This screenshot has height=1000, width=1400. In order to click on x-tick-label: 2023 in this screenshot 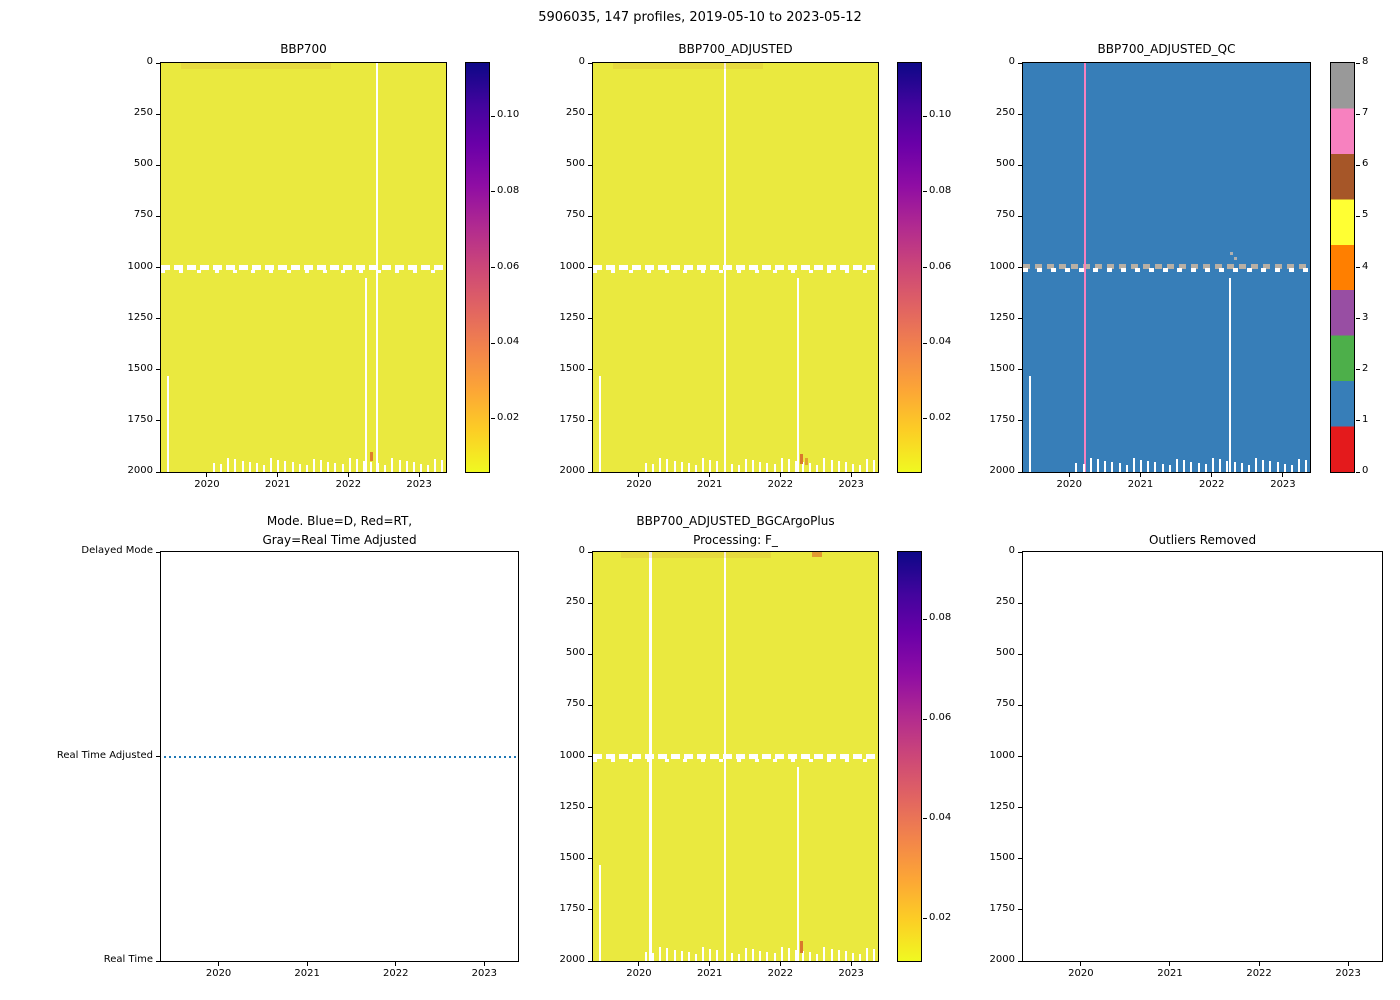, I will do `click(851, 973)`.